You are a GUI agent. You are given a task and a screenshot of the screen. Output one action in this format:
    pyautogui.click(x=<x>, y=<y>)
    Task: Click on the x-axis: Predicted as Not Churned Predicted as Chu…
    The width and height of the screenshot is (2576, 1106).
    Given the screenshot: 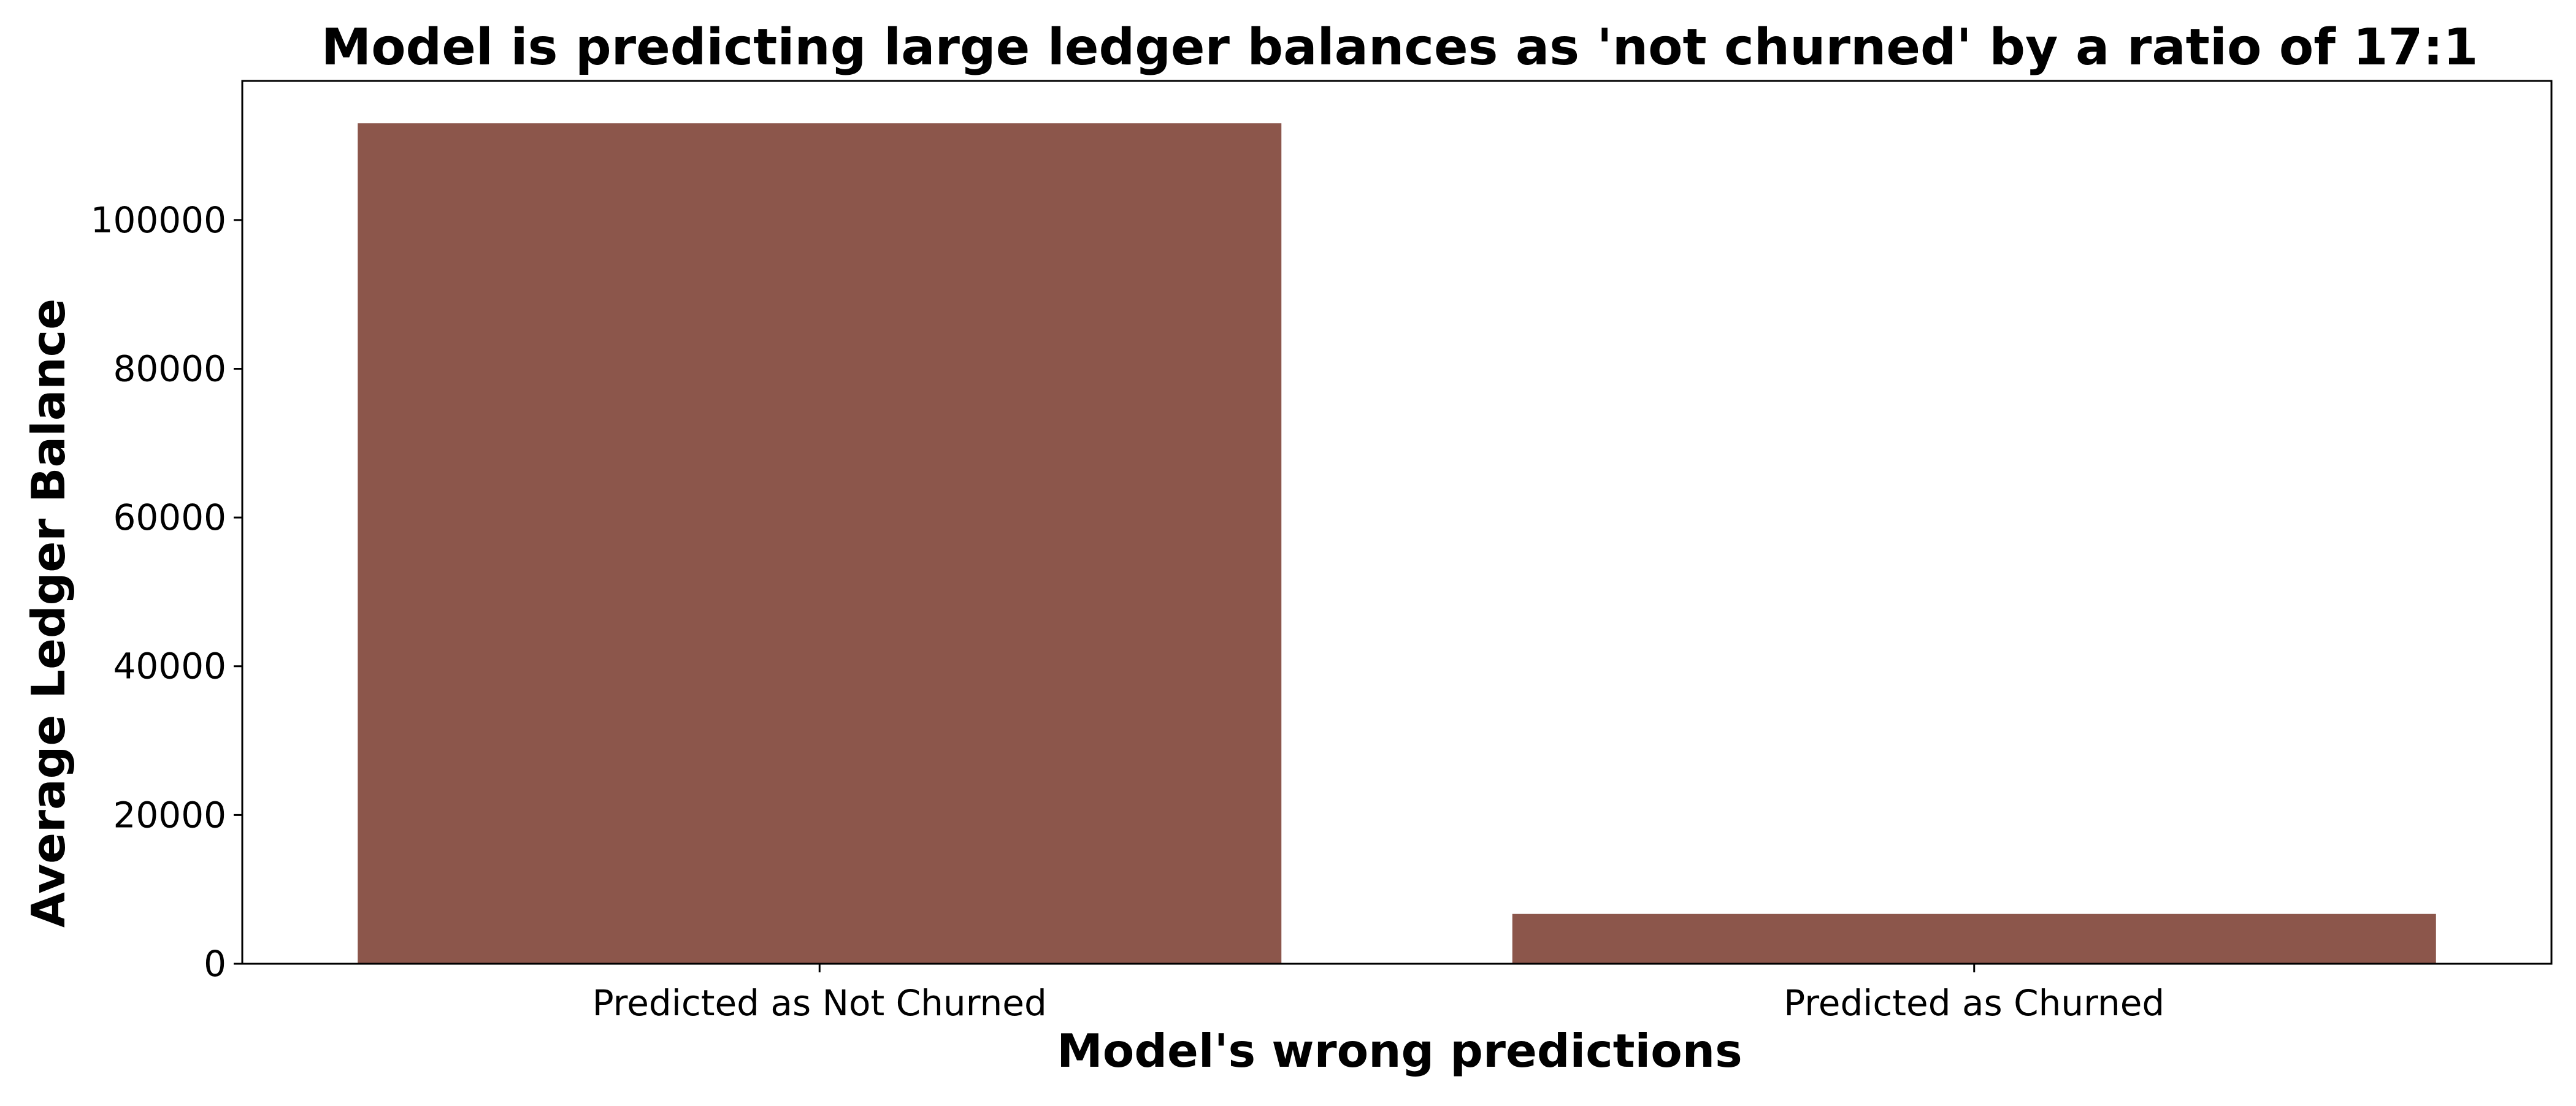 What is the action you would take?
    pyautogui.click(x=1378, y=994)
    